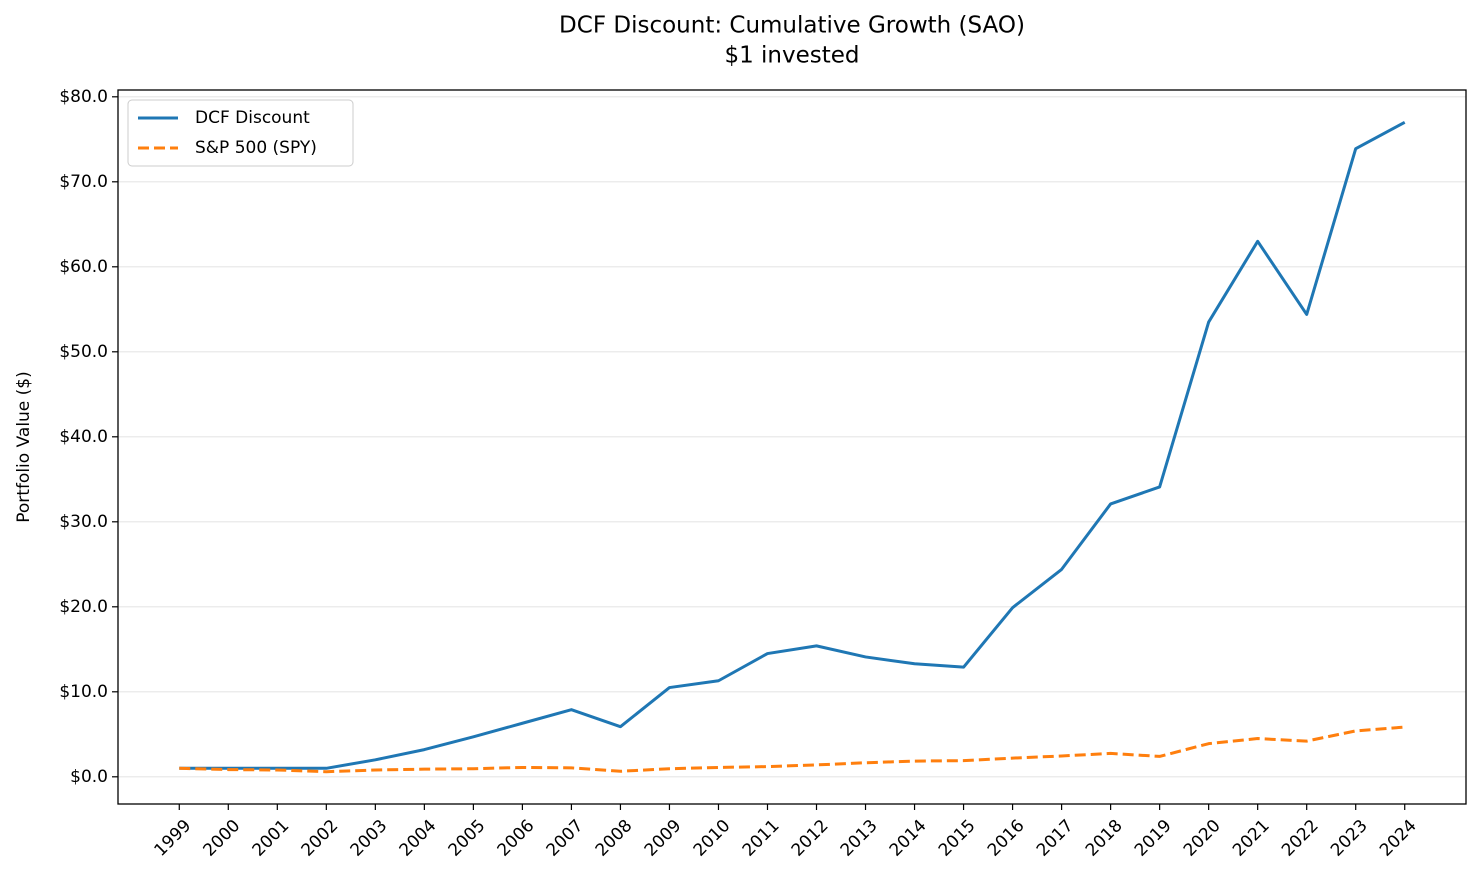  What do you see at coordinates (791, 56) in the screenshot?
I see `chart-subtitle: $1 invested` at bounding box center [791, 56].